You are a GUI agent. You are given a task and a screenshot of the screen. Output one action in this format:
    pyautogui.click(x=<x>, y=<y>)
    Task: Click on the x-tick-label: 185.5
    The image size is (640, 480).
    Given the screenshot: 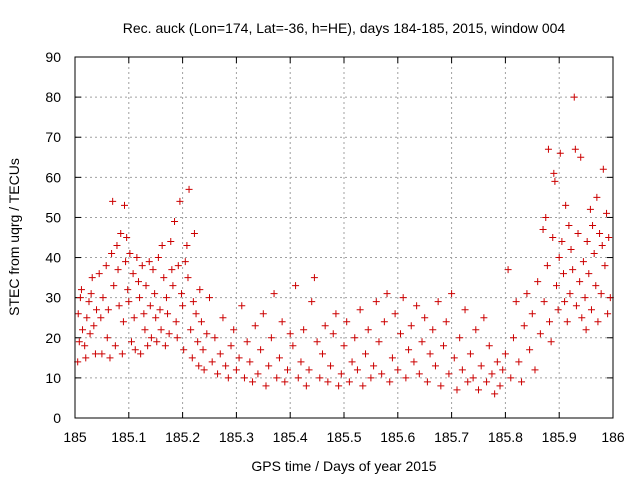 What is the action you would take?
    pyautogui.click(x=343, y=437)
    